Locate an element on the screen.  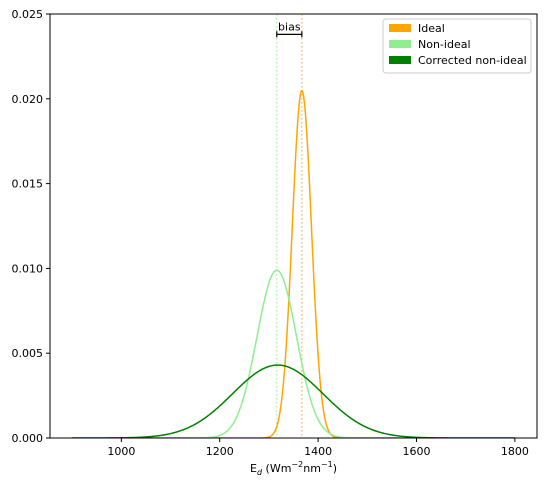
legend-label: Corrected non-ideal is located at coordinates (472, 60).